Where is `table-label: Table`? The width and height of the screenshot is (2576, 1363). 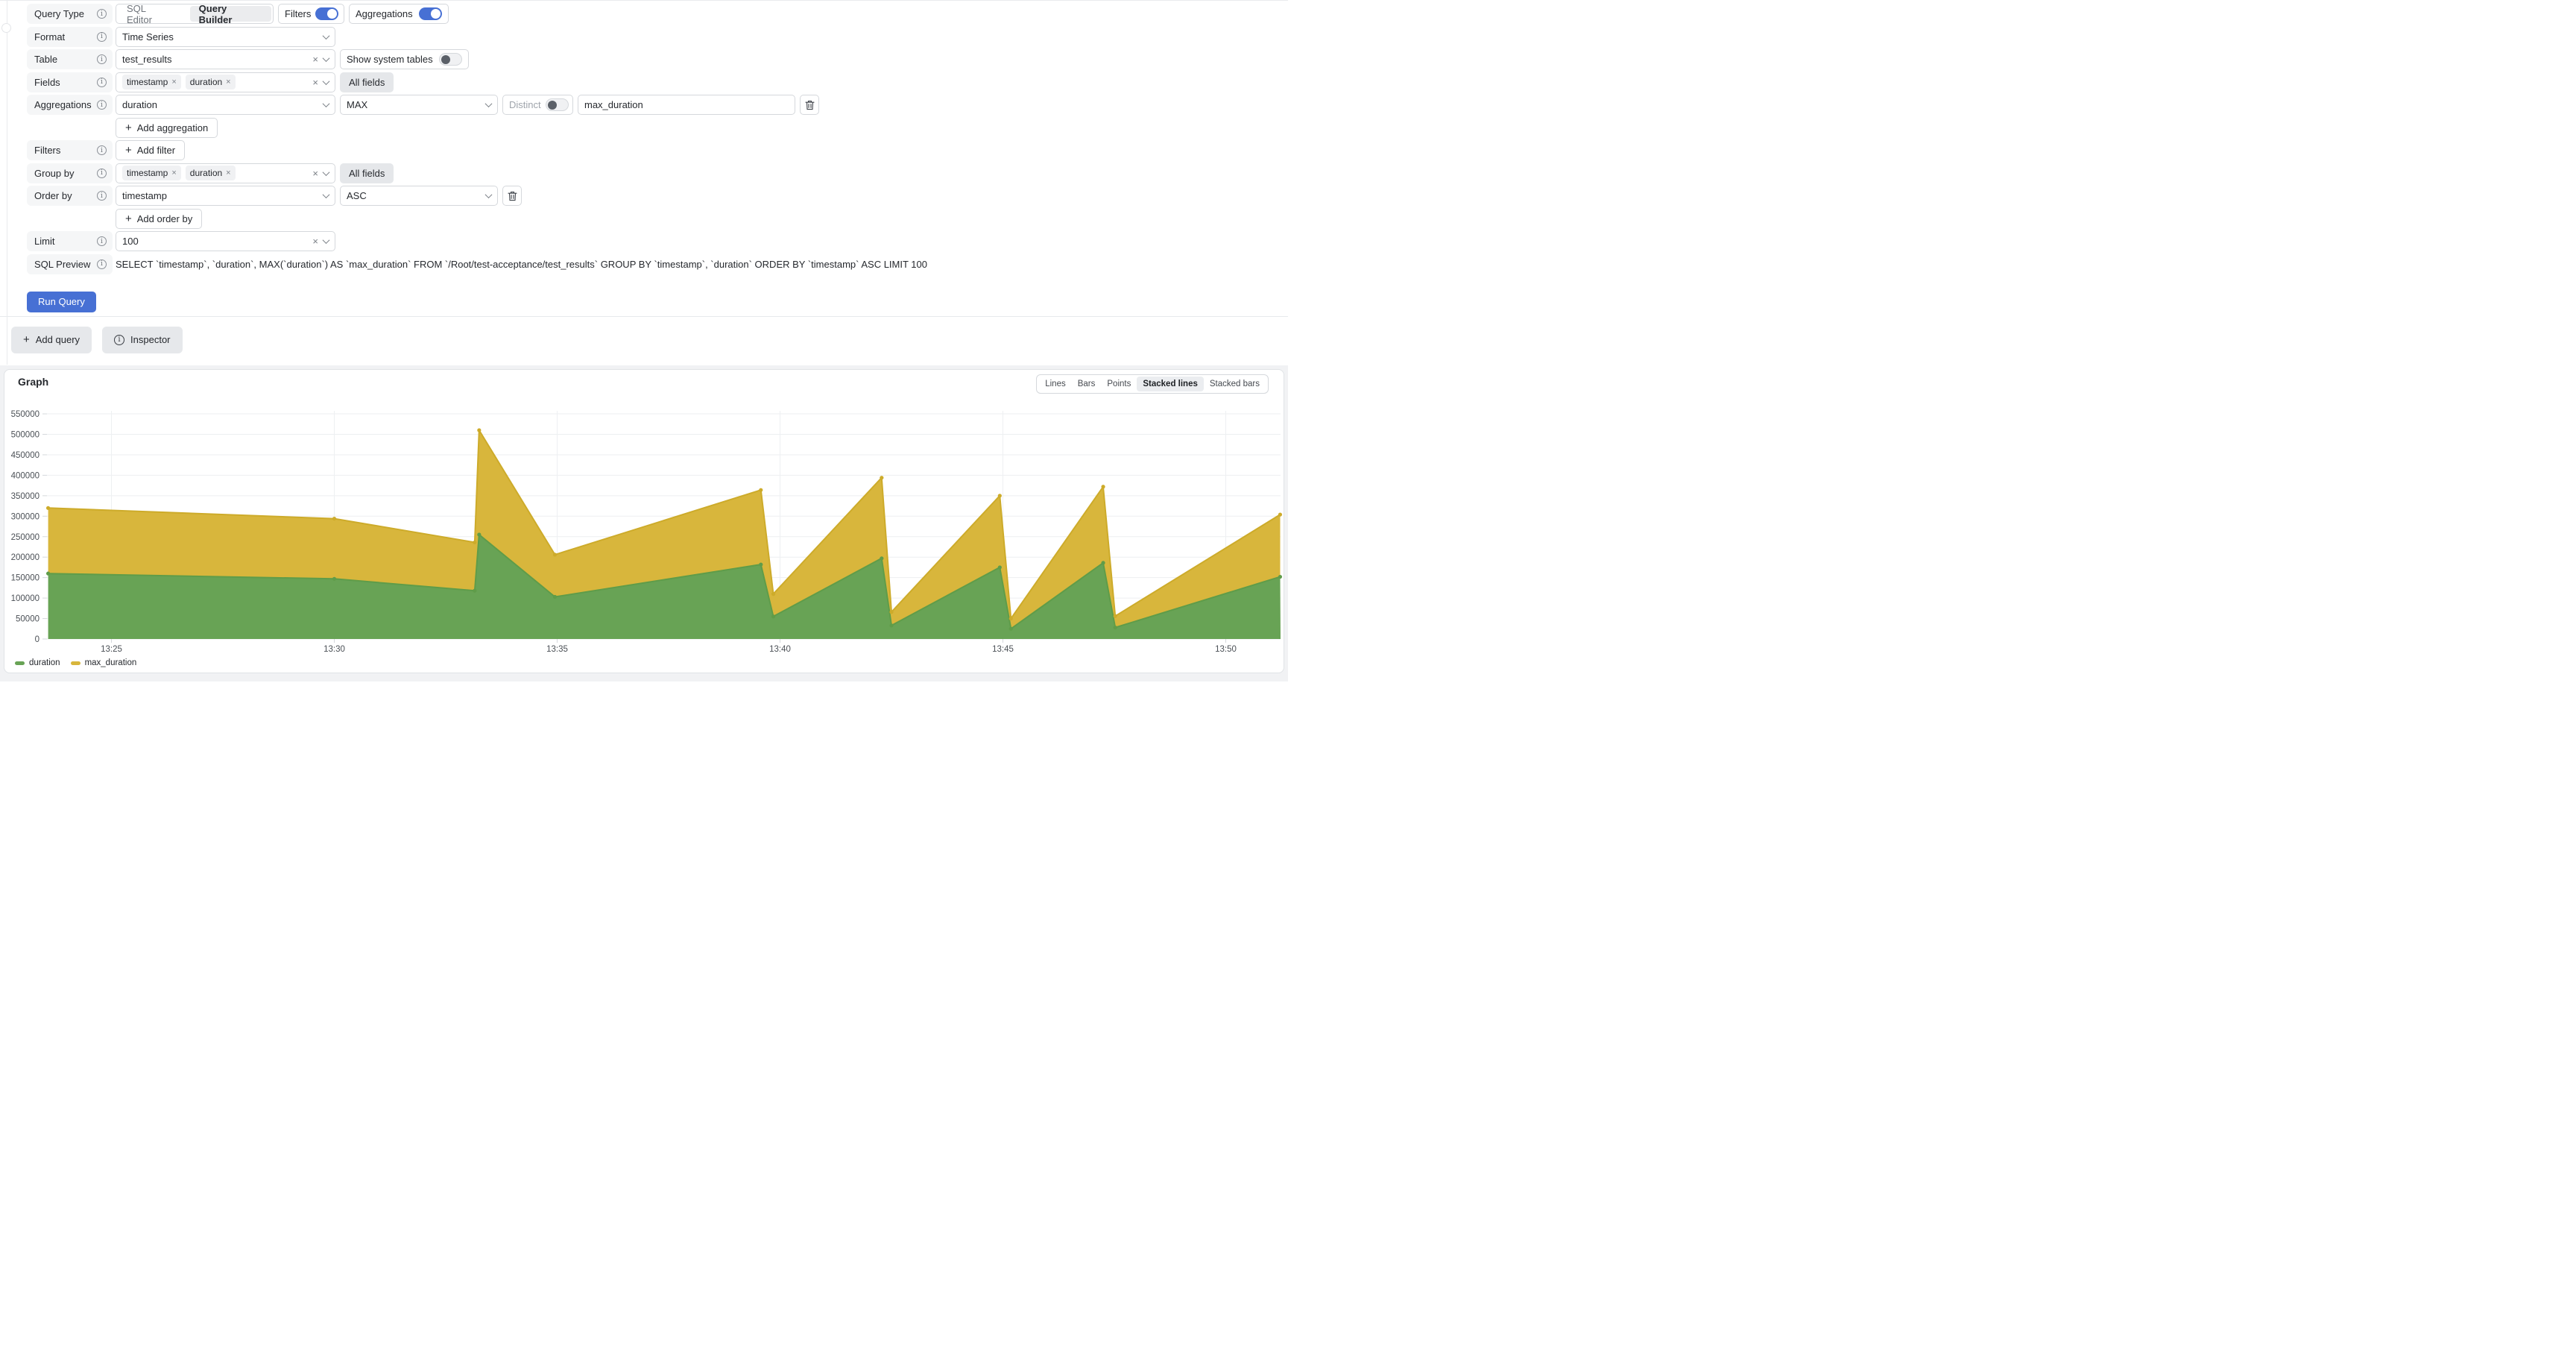 table-label: Table is located at coordinates (46, 59).